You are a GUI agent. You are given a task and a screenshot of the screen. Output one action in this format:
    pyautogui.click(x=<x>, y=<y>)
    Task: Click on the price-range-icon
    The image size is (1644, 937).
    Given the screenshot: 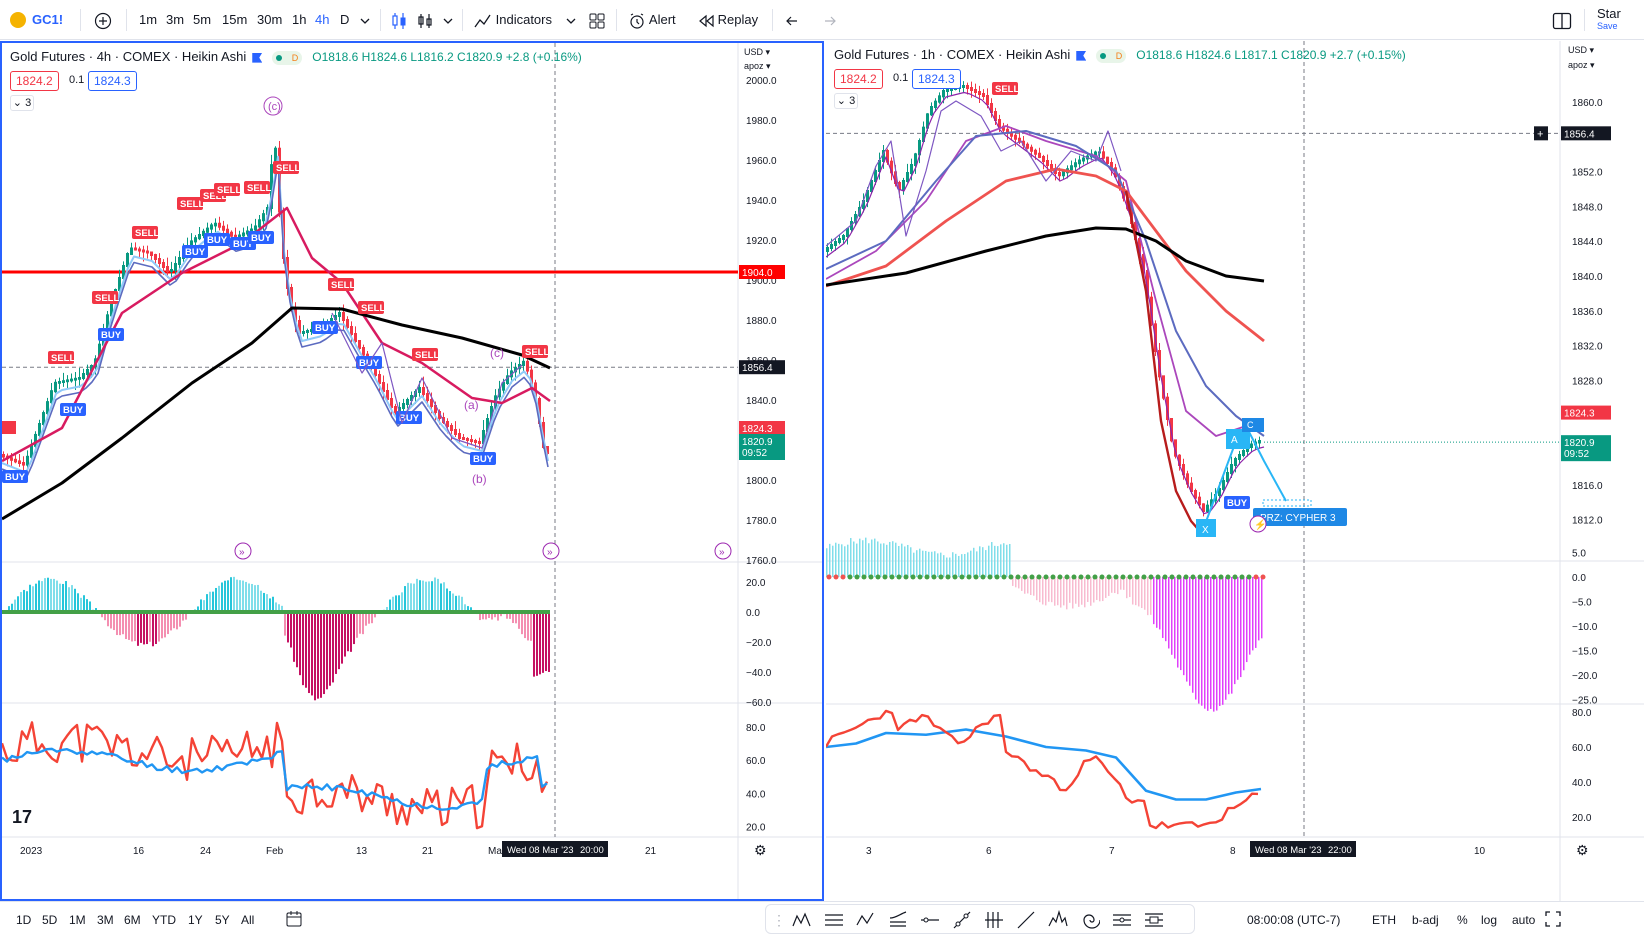 What is the action you would take?
    pyautogui.click(x=1154, y=920)
    